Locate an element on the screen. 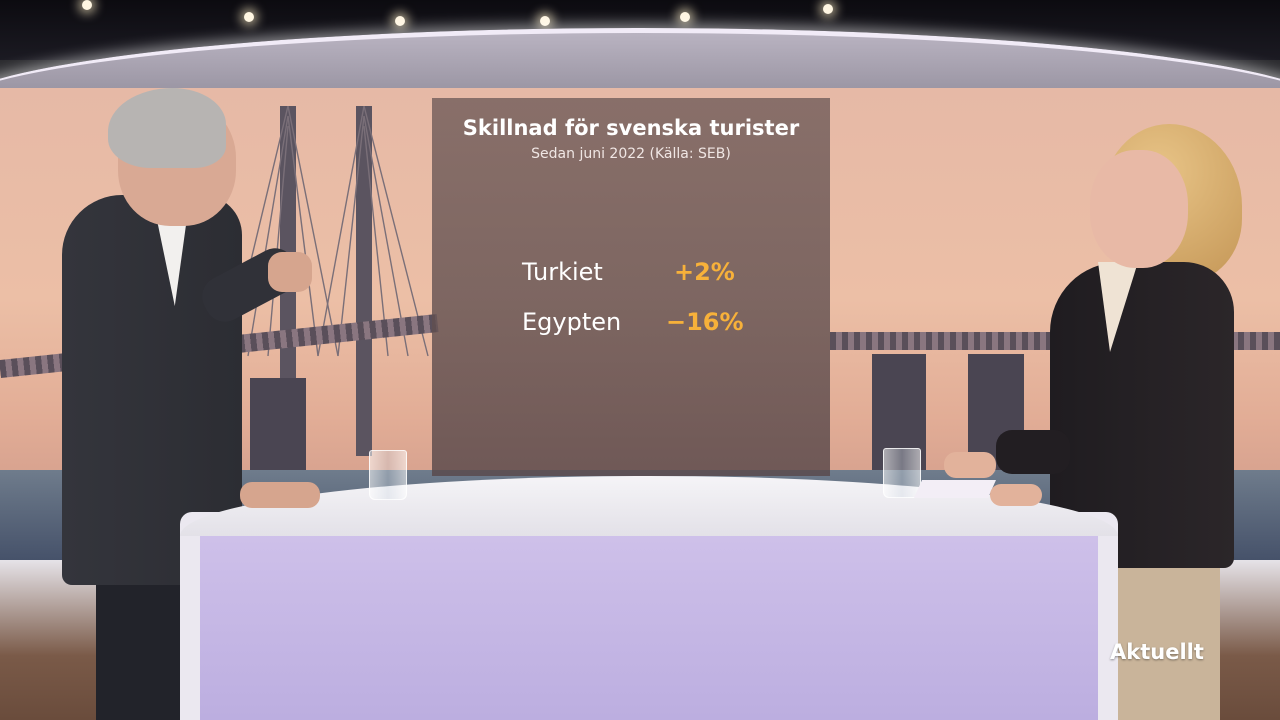  guest-raised-hand is located at coordinates (290, 272).